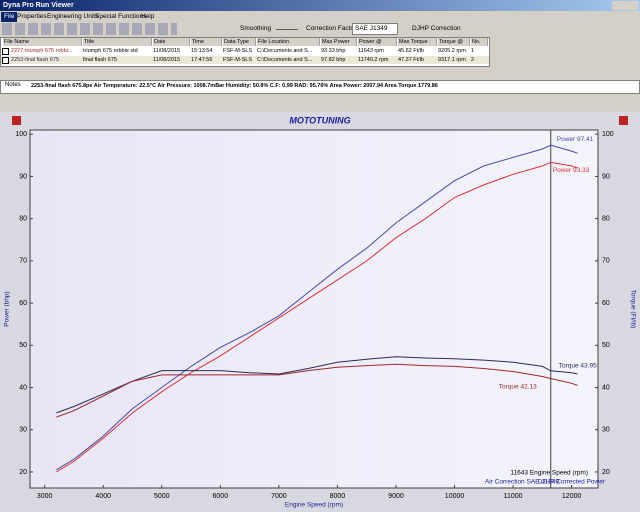 This screenshot has width=640, height=512. I want to click on table-cell: final flash 675, so click(100, 60).